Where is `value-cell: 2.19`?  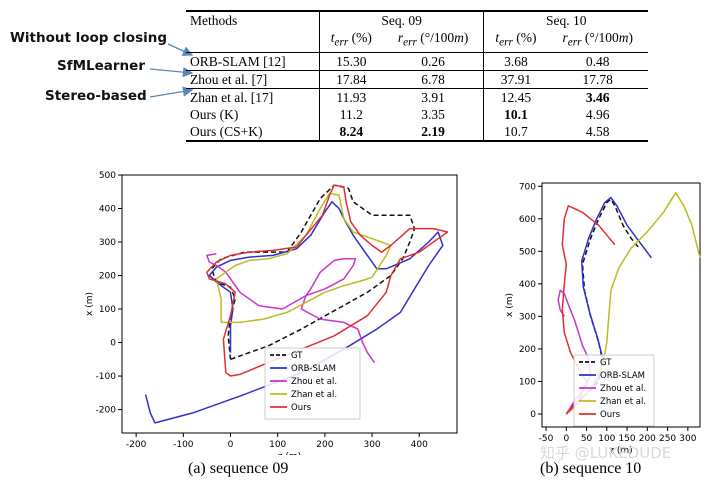
value-cell: 2.19 is located at coordinates (433, 132).